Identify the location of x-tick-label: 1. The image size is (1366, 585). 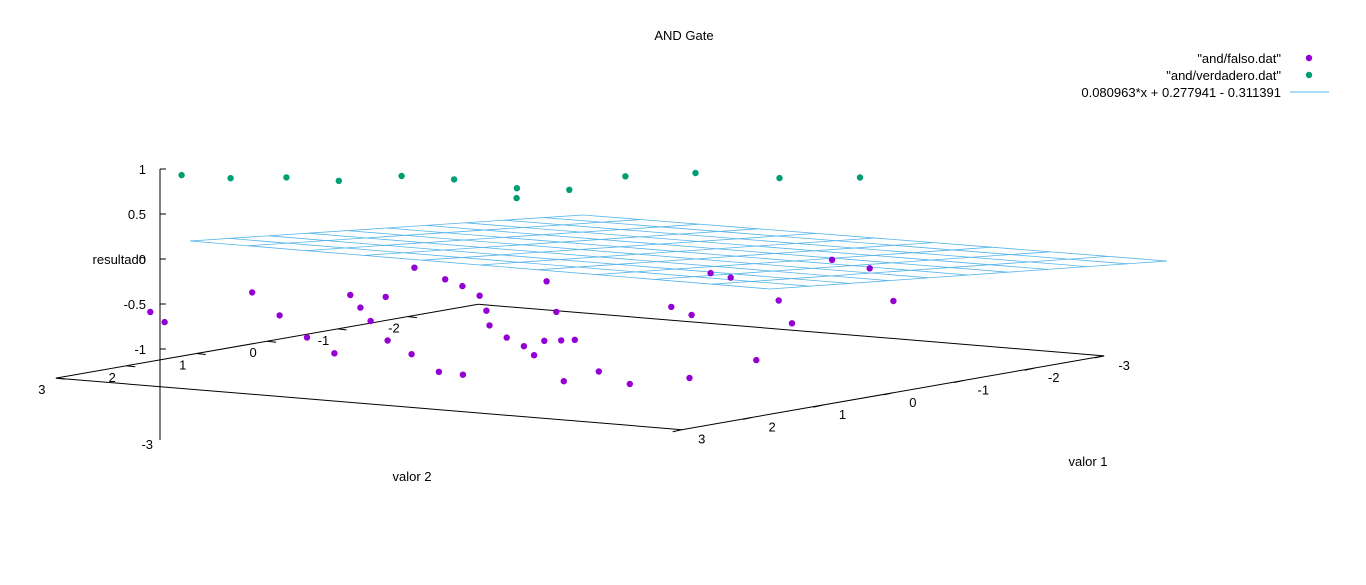
(842, 414).